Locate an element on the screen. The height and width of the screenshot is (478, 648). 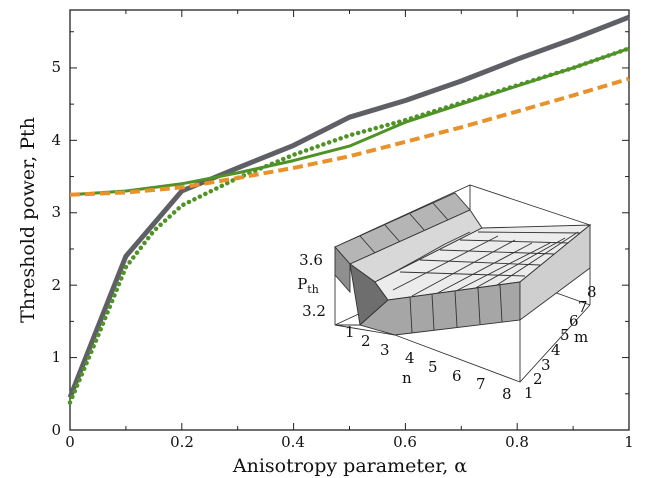
inset-n-tick-labels: 1 2 3 4 5 6 7 8 is located at coordinates (428, 363).